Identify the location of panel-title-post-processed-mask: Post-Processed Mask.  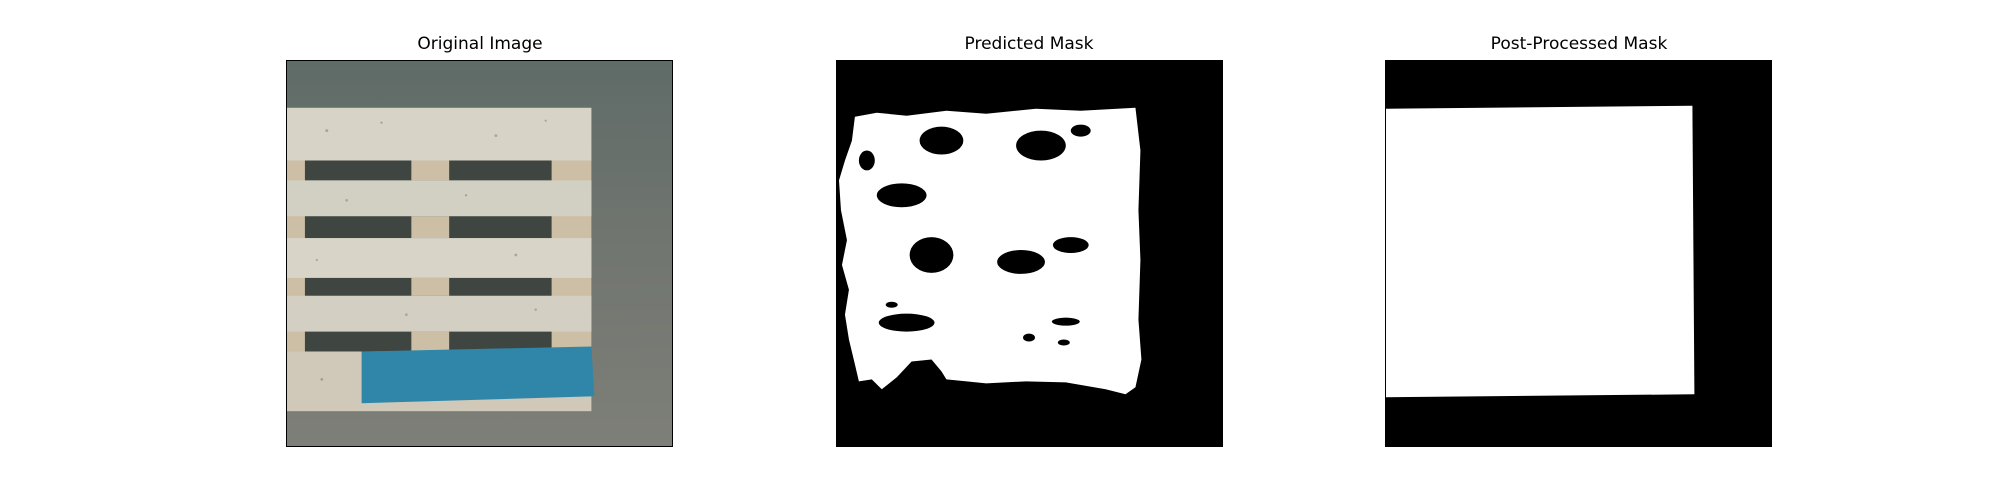
(1579, 44).